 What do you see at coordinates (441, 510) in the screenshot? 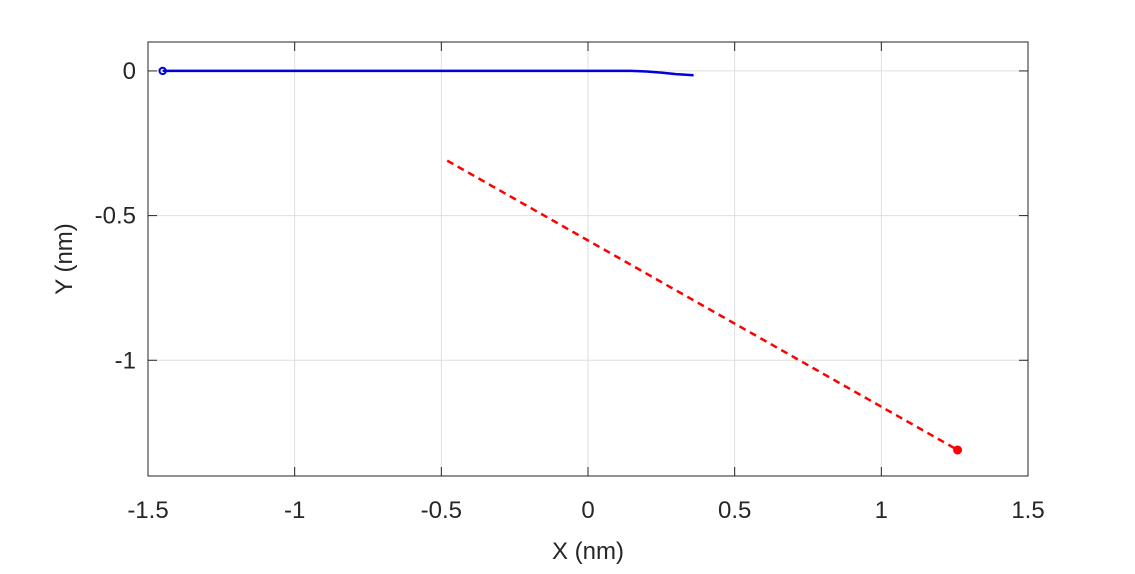
I see `x-tick-label: -0.5` at bounding box center [441, 510].